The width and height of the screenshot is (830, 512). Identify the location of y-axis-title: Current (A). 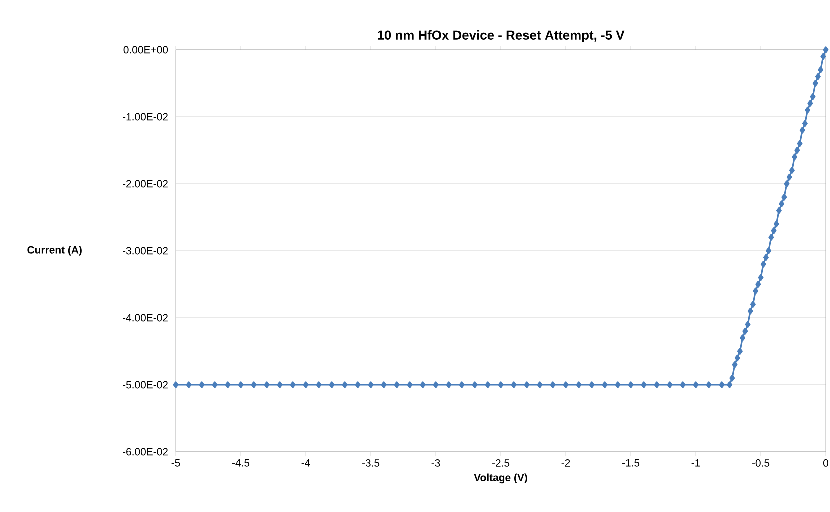
(55, 251).